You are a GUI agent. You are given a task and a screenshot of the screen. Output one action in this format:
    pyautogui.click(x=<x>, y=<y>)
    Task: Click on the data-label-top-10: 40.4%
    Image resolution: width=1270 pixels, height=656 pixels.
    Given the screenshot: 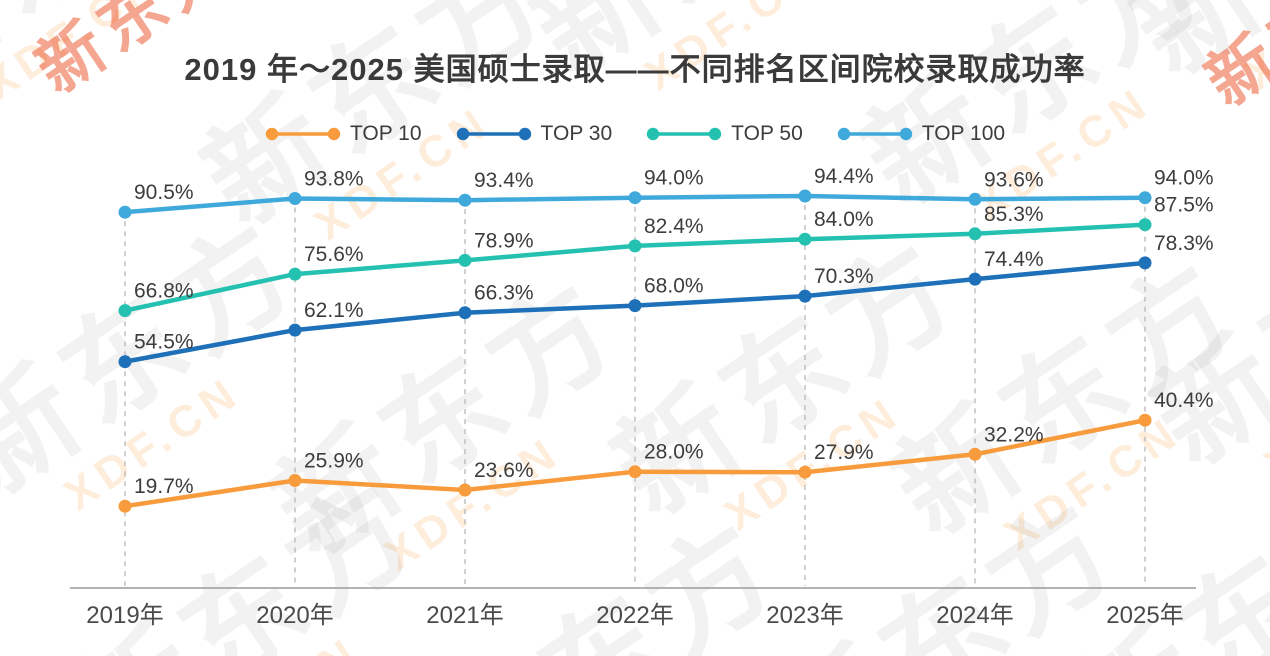 What is the action you would take?
    pyautogui.click(x=1184, y=400)
    